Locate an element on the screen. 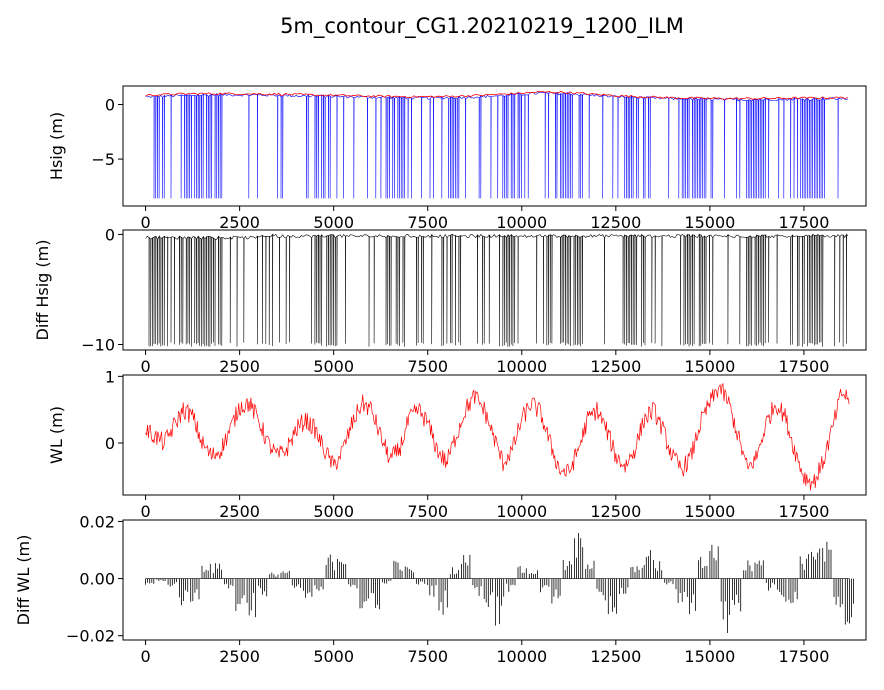 This screenshot has height=690, width=884. y-tick-label: −0.02 is located at coordinates (90, 636).